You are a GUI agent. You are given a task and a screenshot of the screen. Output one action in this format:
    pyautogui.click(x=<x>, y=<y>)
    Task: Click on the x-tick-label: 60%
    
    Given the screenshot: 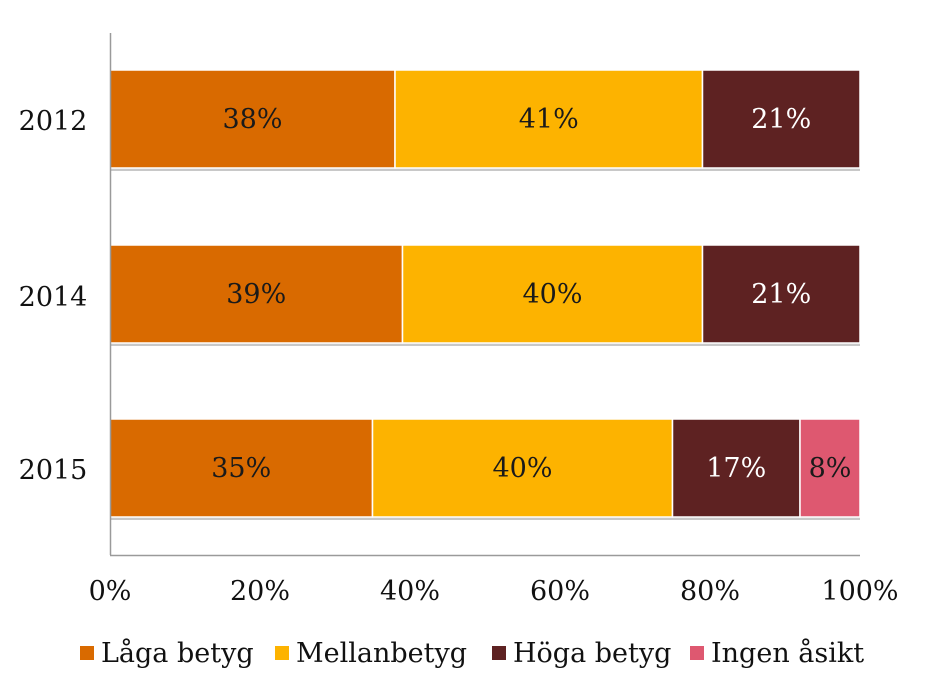 What is the action you would take?
    pyautogui.click(x=560, y=591)
    